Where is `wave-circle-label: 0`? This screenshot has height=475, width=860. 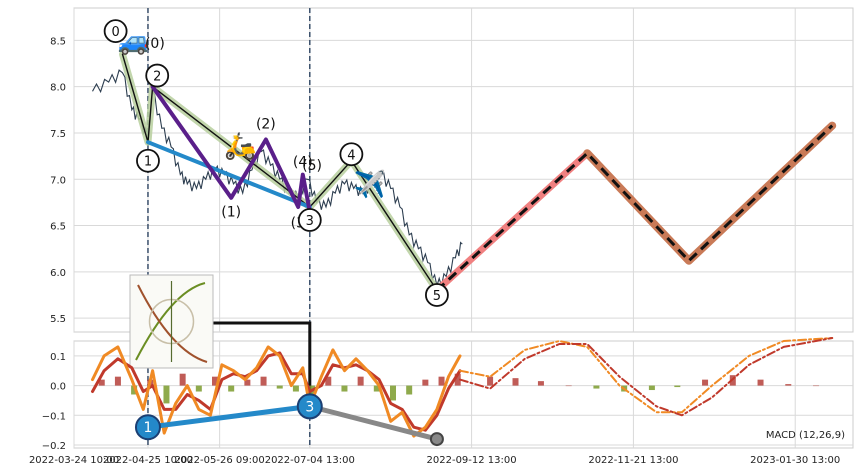 wave-circle-label: 0 is located at coordinates (115, 32).